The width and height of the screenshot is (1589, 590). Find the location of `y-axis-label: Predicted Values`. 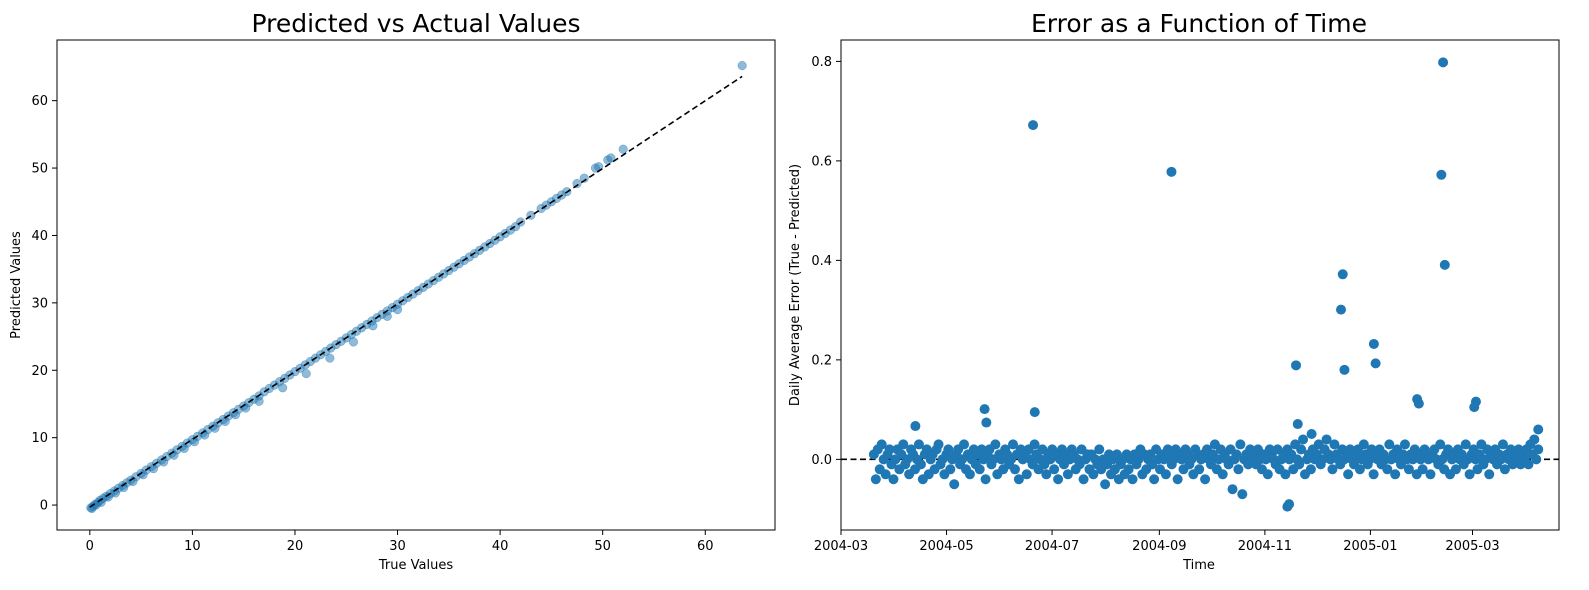

y-axis-label: Predicted Values is located at coordinates (16, 285).